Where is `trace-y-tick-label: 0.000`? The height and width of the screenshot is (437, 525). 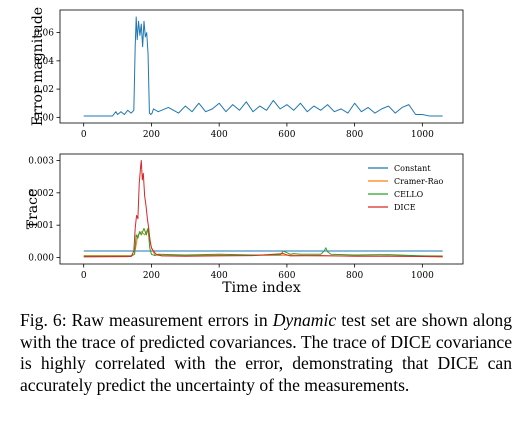
trace-y-tick-label: 0.000 is located at coordinates (41, 259).